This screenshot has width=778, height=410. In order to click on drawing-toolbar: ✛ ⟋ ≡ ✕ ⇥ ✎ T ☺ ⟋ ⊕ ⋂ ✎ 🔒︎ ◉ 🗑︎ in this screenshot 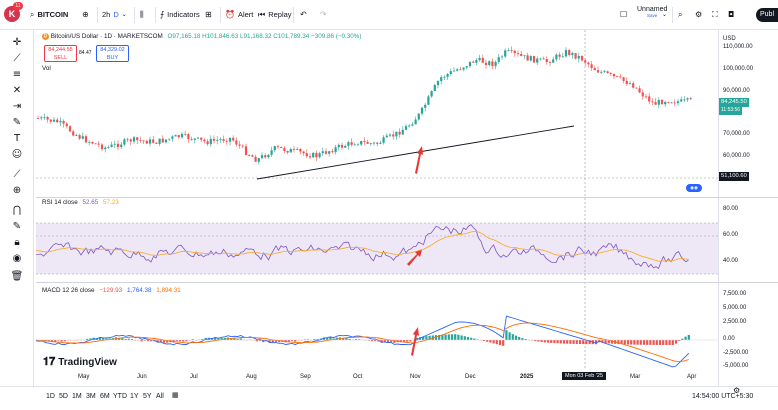, I will do `click(17, 209)`.